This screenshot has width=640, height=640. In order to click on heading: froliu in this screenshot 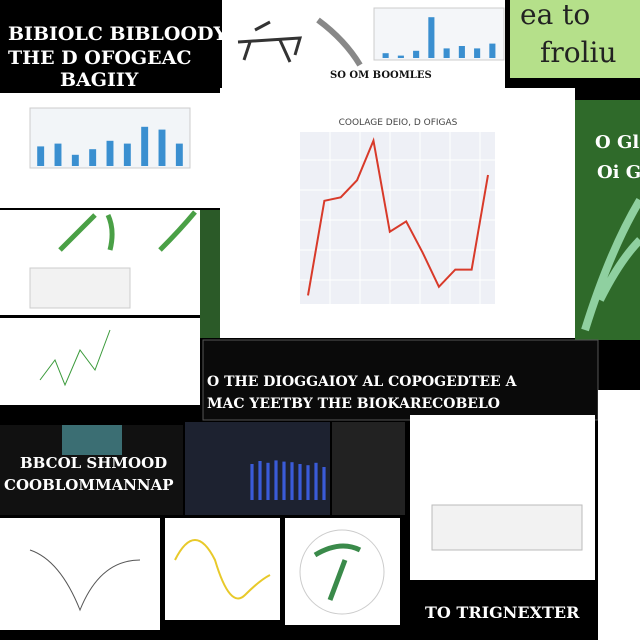, I will do `click(578, 52)`.